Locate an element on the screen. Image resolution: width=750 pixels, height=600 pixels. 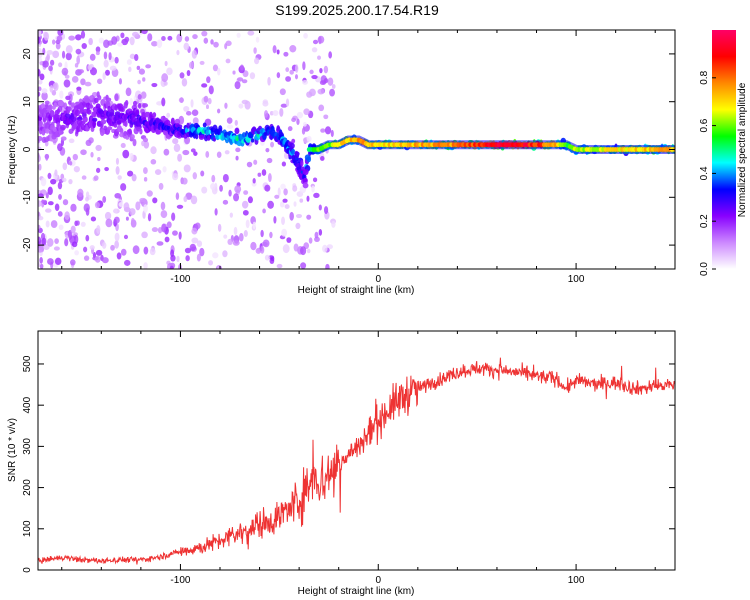
y-tick-label: 0 is located at coordinates (27, 149).